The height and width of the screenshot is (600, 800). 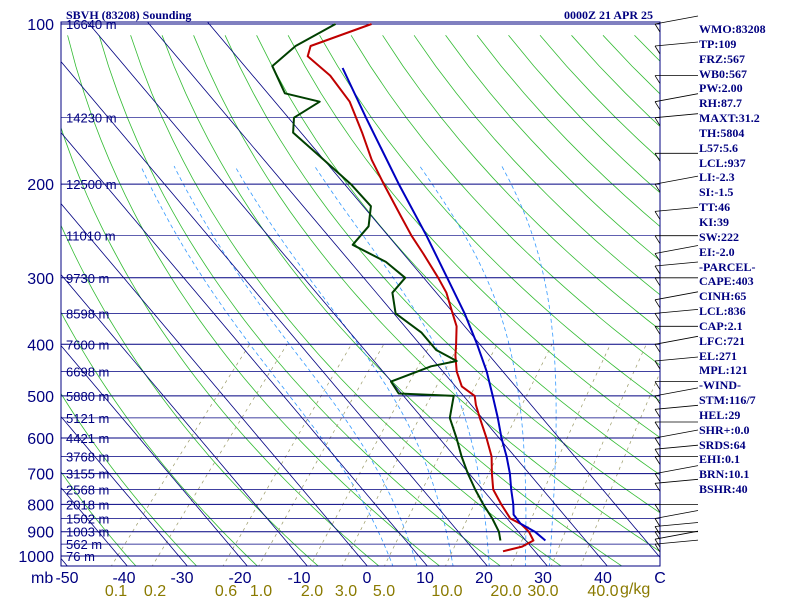 What do you see at coordinates (312, 591) in the screenshot?
I see `mixing-ratio-tick-label: 2.0` at bounding box center [312, 591].